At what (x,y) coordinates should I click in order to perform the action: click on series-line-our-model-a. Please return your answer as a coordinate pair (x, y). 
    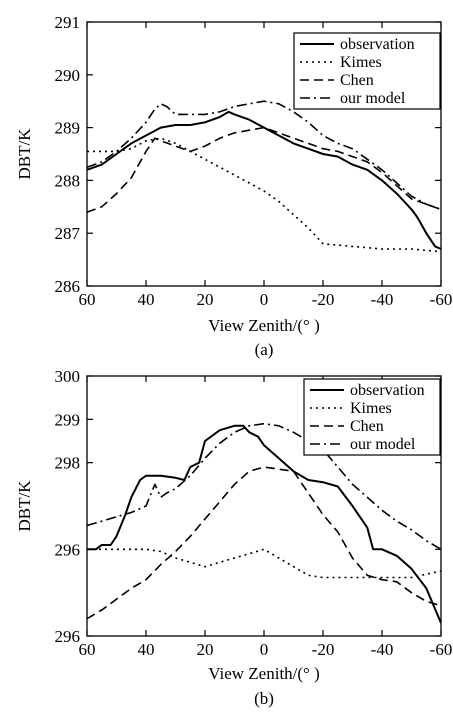
    Looking at the image, I should click on (264, 155).